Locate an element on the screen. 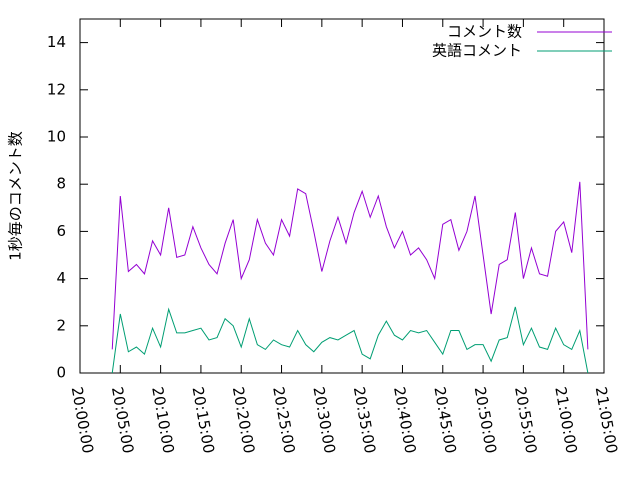 The image size is (640, 480). x-tick-label: 20:40:00 is located at coordinates (404, 419).